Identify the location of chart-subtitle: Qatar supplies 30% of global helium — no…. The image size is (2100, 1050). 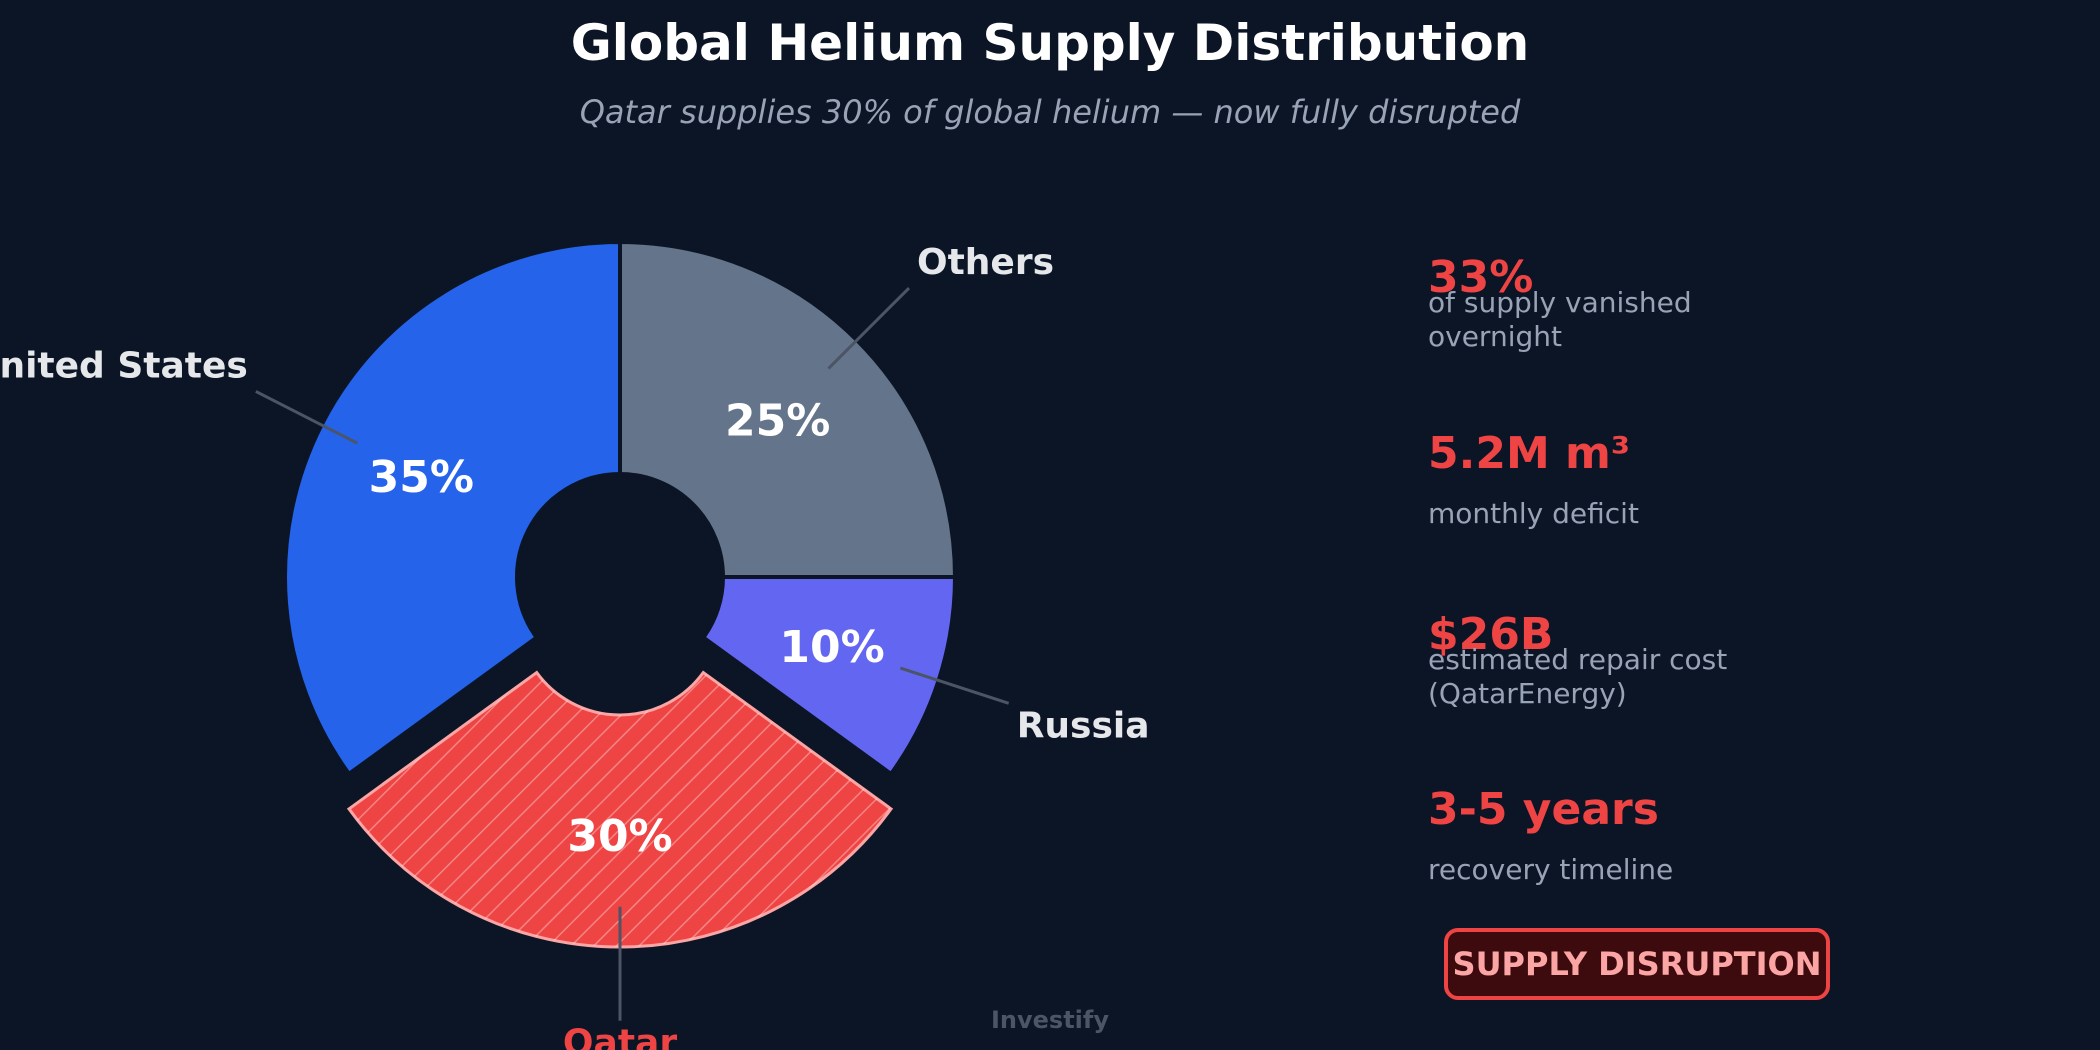
(1050, 112).